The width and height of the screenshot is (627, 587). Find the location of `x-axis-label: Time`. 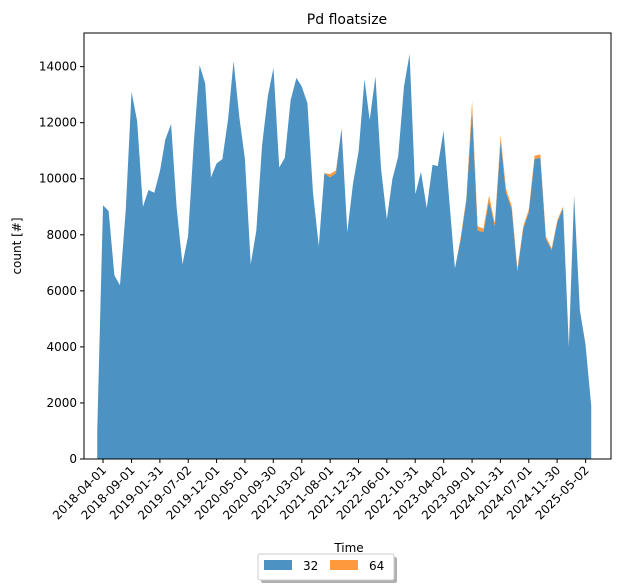

x-axis-label: Time is located at coordinates (348, 548).